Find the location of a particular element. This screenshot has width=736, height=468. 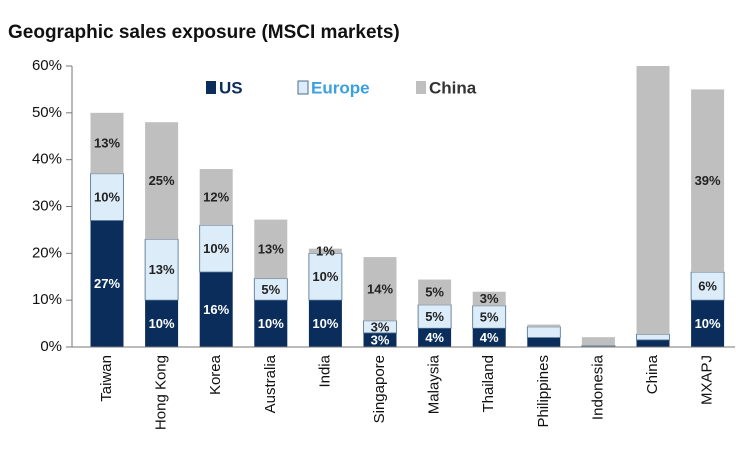

data-label: 16% is located at coordinates (216, 309).